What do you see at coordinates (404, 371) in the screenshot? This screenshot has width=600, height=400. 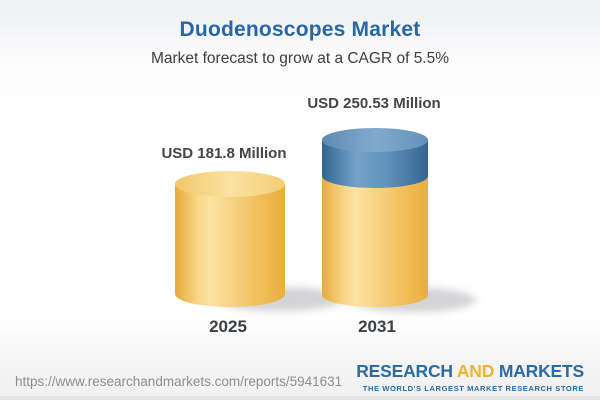 I see `logo-word-research: RESEARCH` at bounding box center [404, 371].